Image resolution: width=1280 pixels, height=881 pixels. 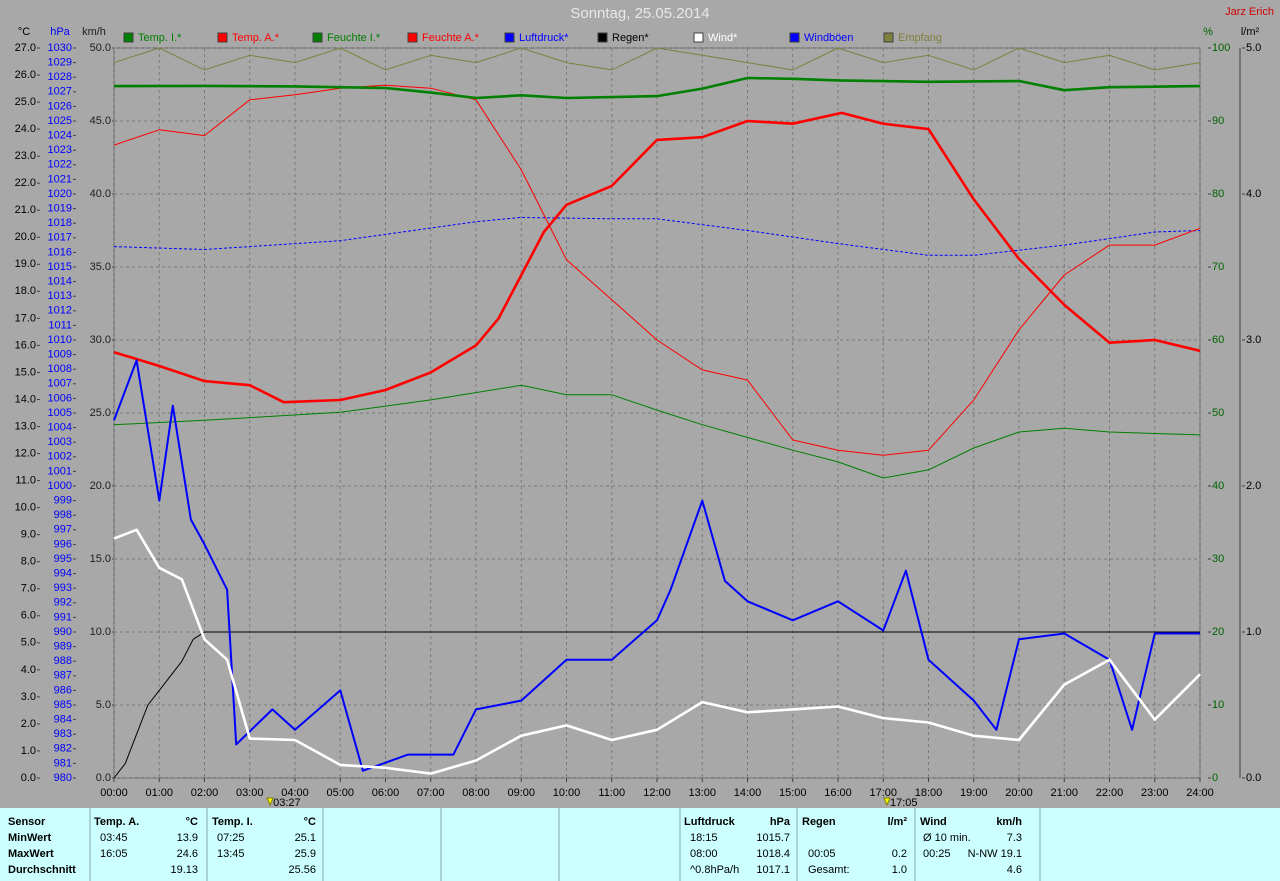 What do you see at coordinates (160, 38) in the screenshot?
I see `legend-label: Temp. I.*` at bounding box center [160, 38].